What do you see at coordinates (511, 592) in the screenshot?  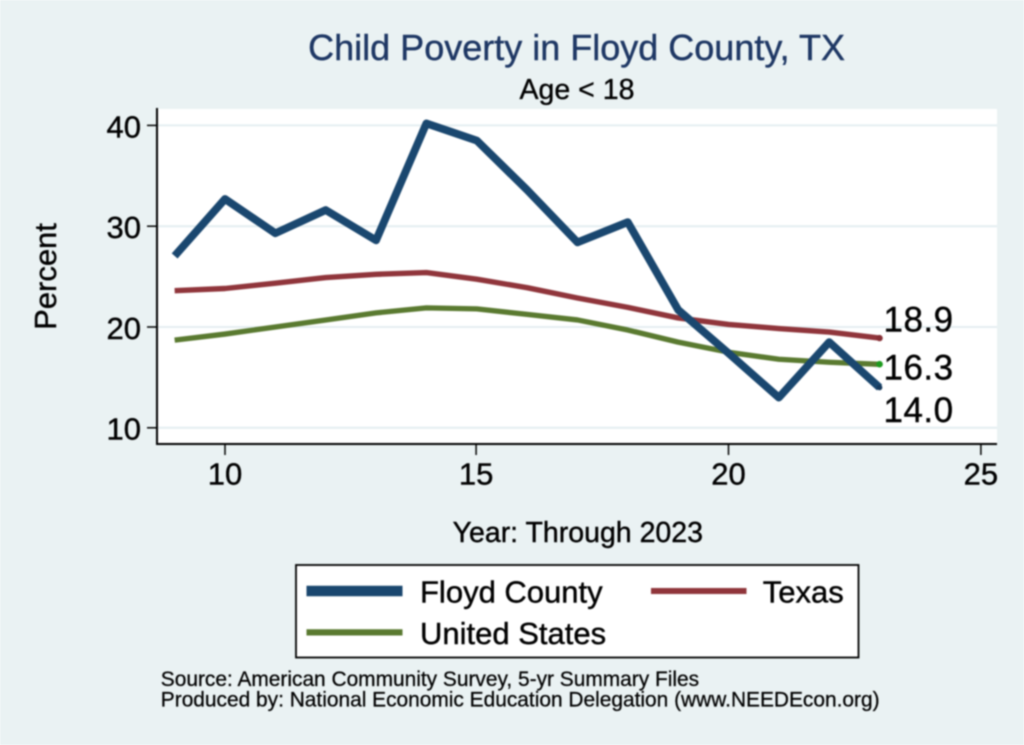 I see `svg-text: Floyd County` at bounding box center [511, 592].